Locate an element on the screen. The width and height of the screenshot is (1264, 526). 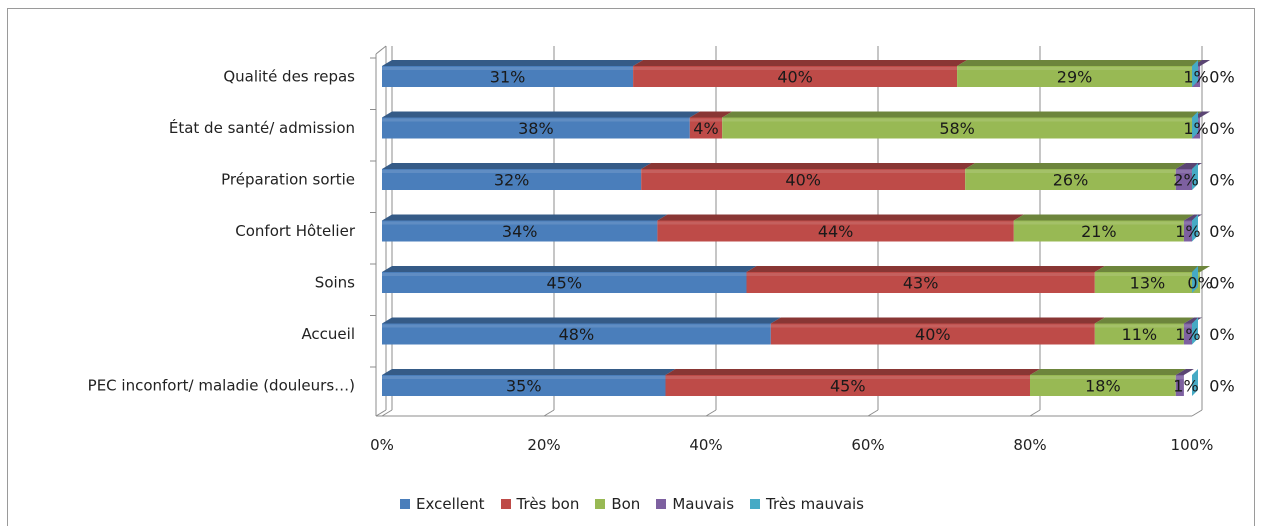
legend-item: Très bon is located at coordinates (540, 504).